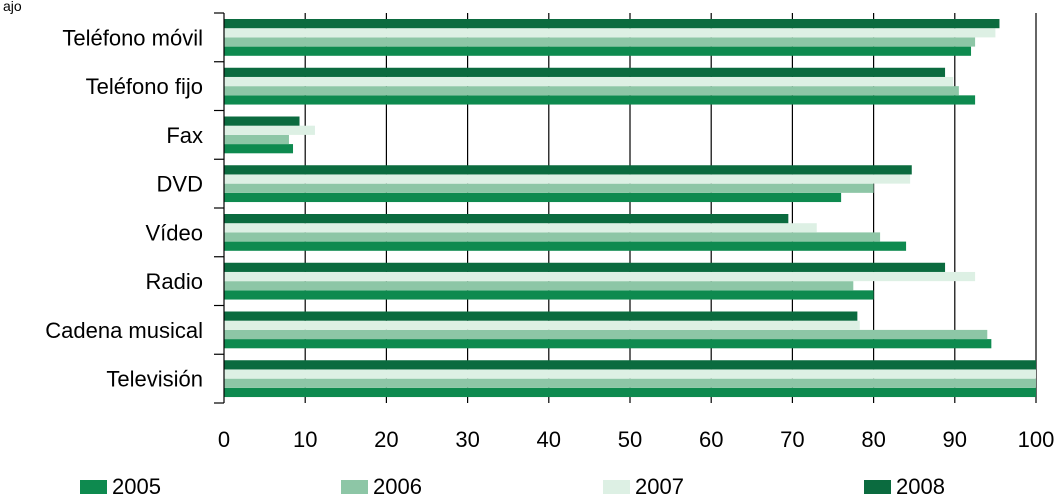 The width and height of the screenshot is (1059, 499). I want to click on bar-dvd-2005, so click(533, 197).